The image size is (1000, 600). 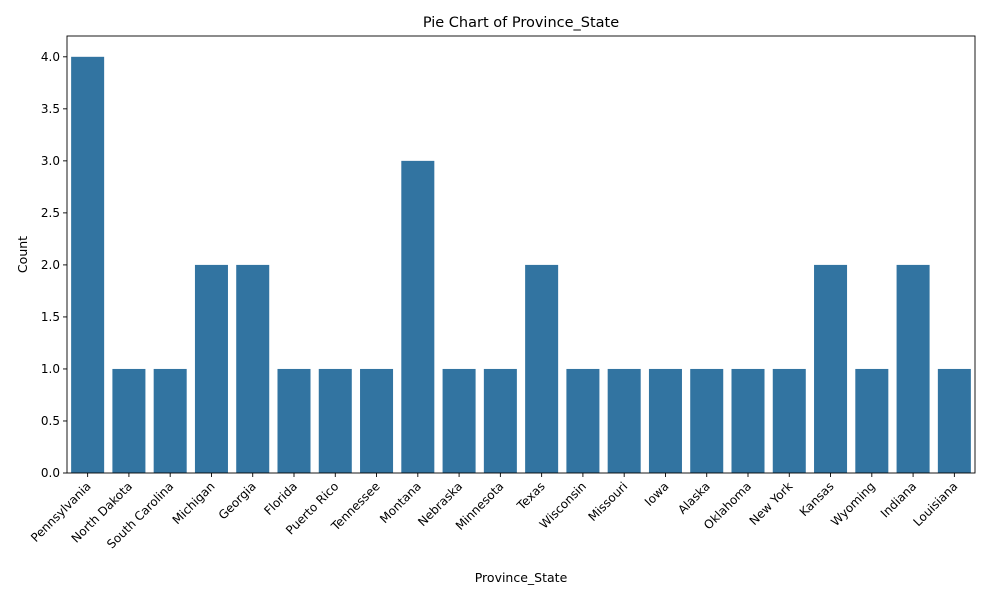 I want to click on x-tick-label-michigan: Michigan, so click(x=194, y=503).